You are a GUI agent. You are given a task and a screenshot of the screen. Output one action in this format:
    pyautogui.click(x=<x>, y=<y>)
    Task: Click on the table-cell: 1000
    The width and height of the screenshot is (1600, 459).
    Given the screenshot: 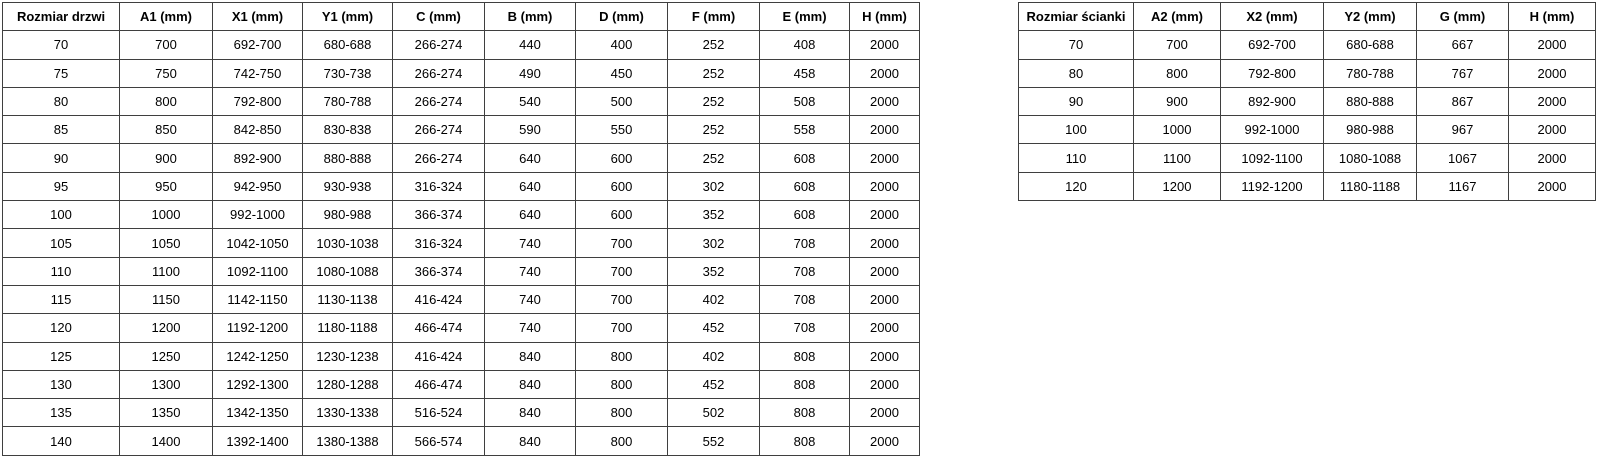 What is the action you would take?
    pyautogui.click(x=166, y=215)
    